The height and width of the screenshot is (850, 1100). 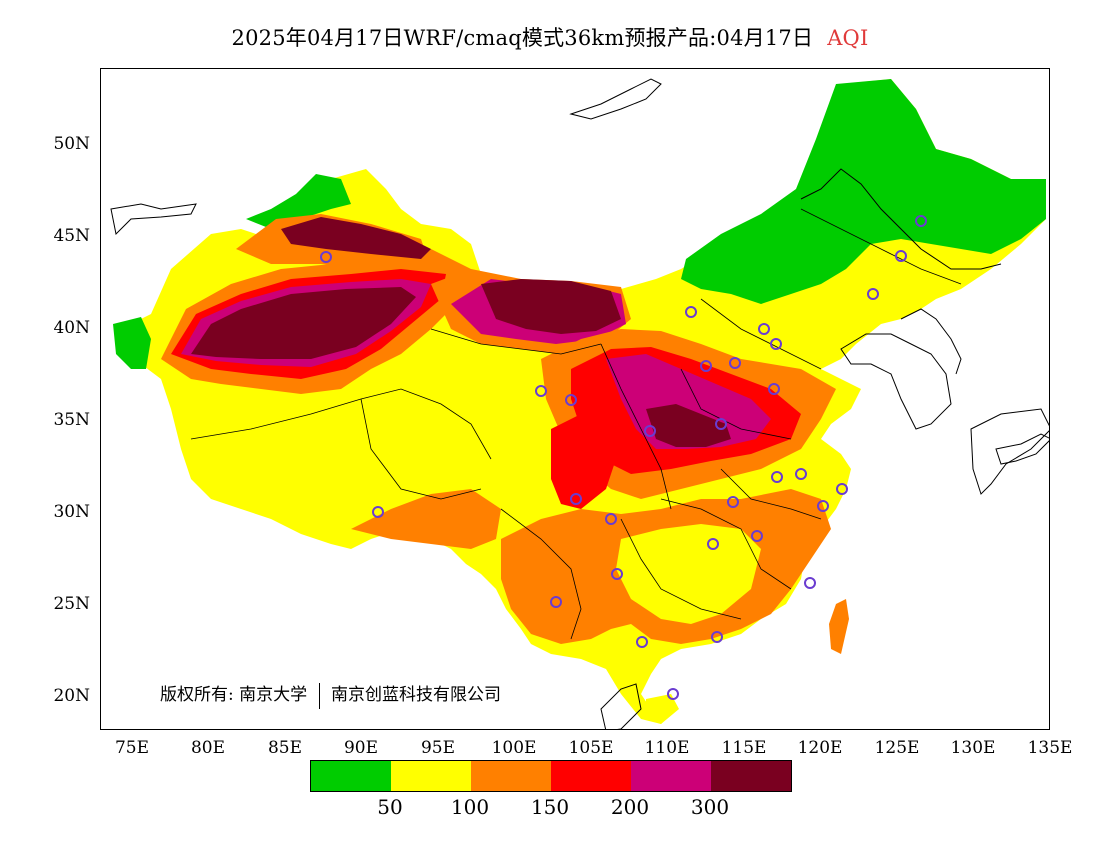 I want to click on color-legend, so click(x=551, y=776).